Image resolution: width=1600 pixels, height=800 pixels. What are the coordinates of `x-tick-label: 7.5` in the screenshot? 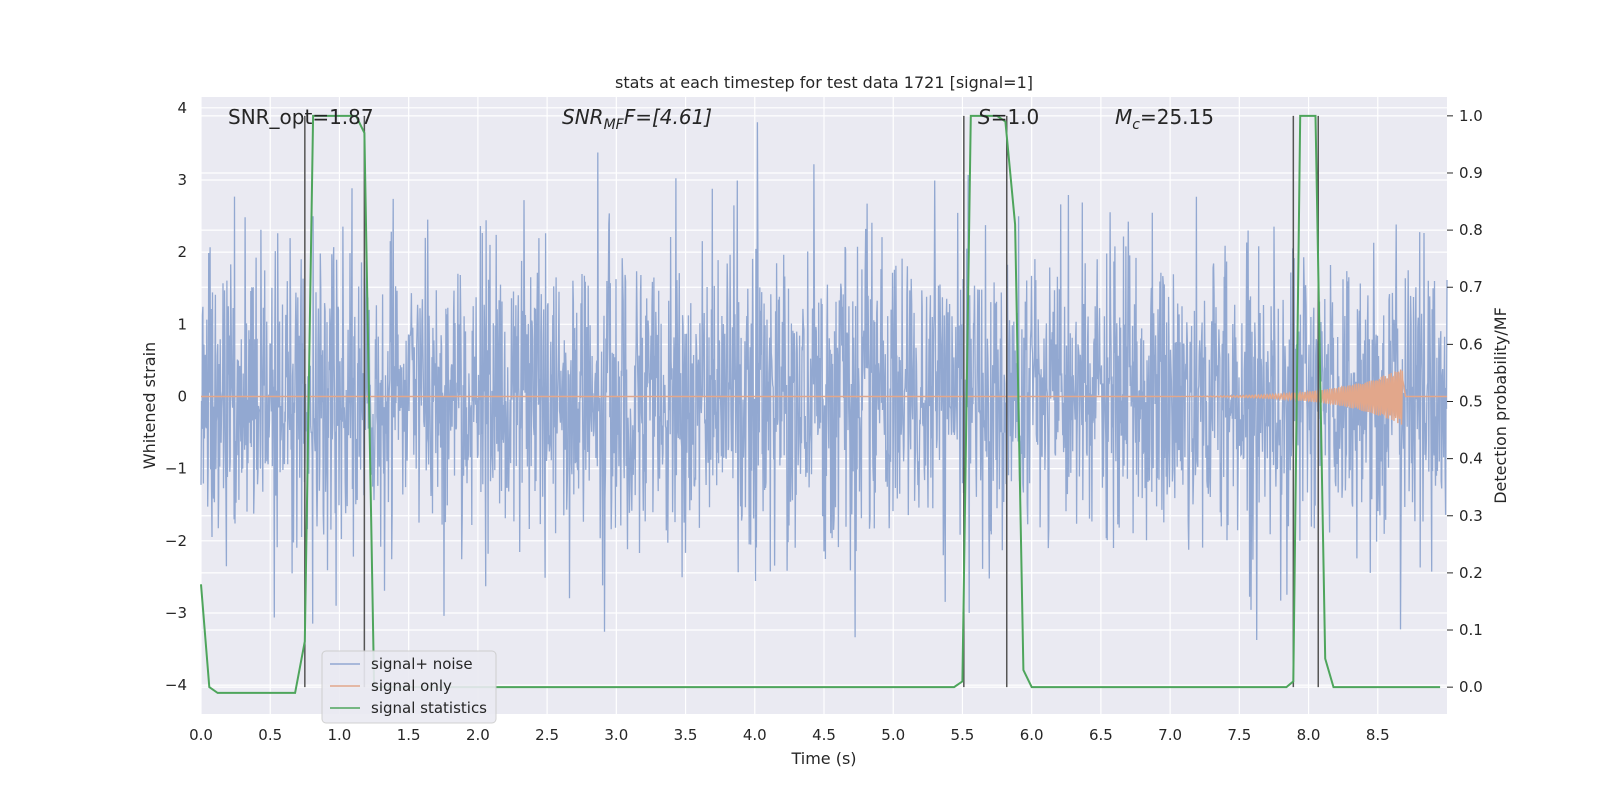 It's located at (1239, 735).